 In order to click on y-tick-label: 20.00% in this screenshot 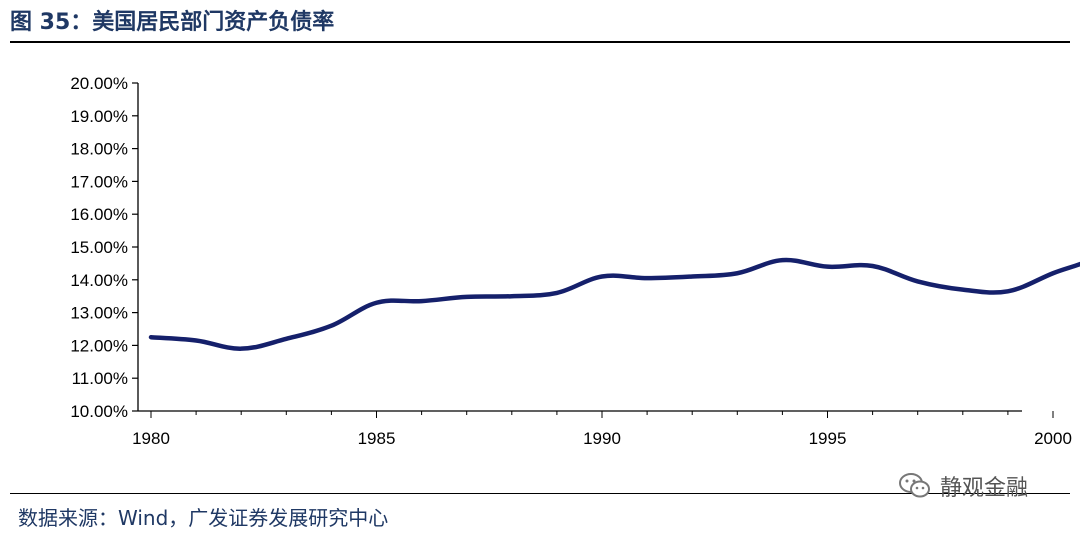, I will do `click(99, 83)`.